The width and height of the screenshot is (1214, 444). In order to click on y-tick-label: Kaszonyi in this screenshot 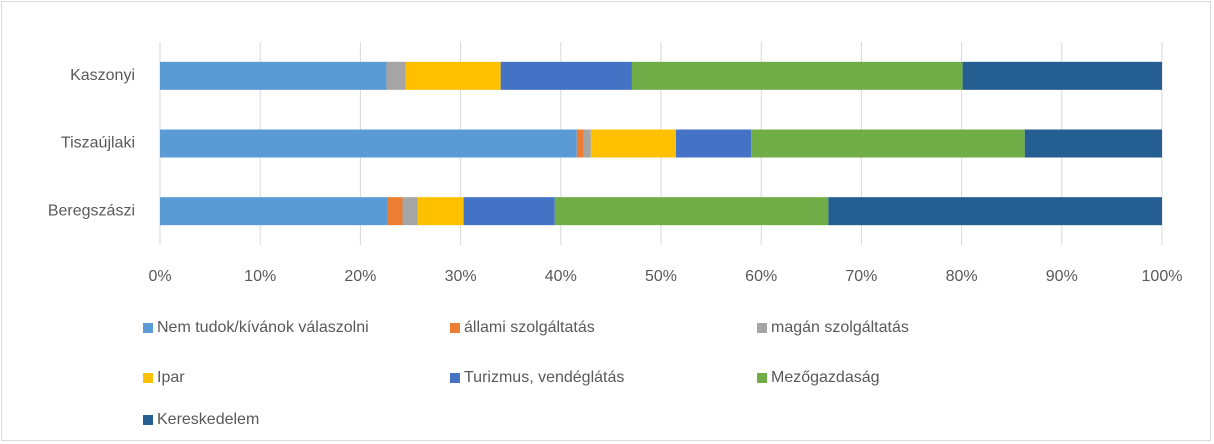, I will do `click(102, 75)`.